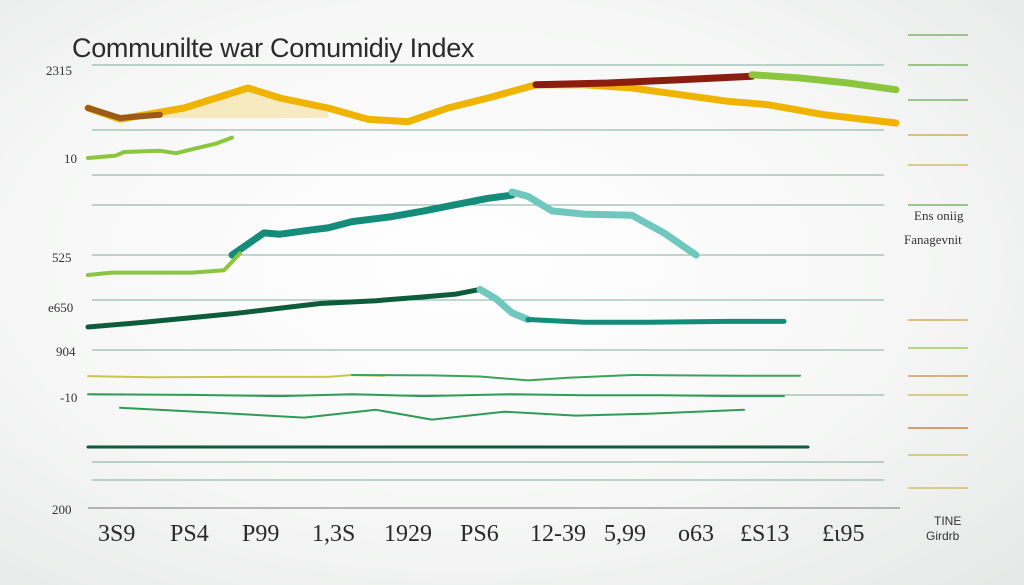 The height and width of the screenshot is (585, 1024). I want to click on y-tick-label: -10, so click(68, 397).